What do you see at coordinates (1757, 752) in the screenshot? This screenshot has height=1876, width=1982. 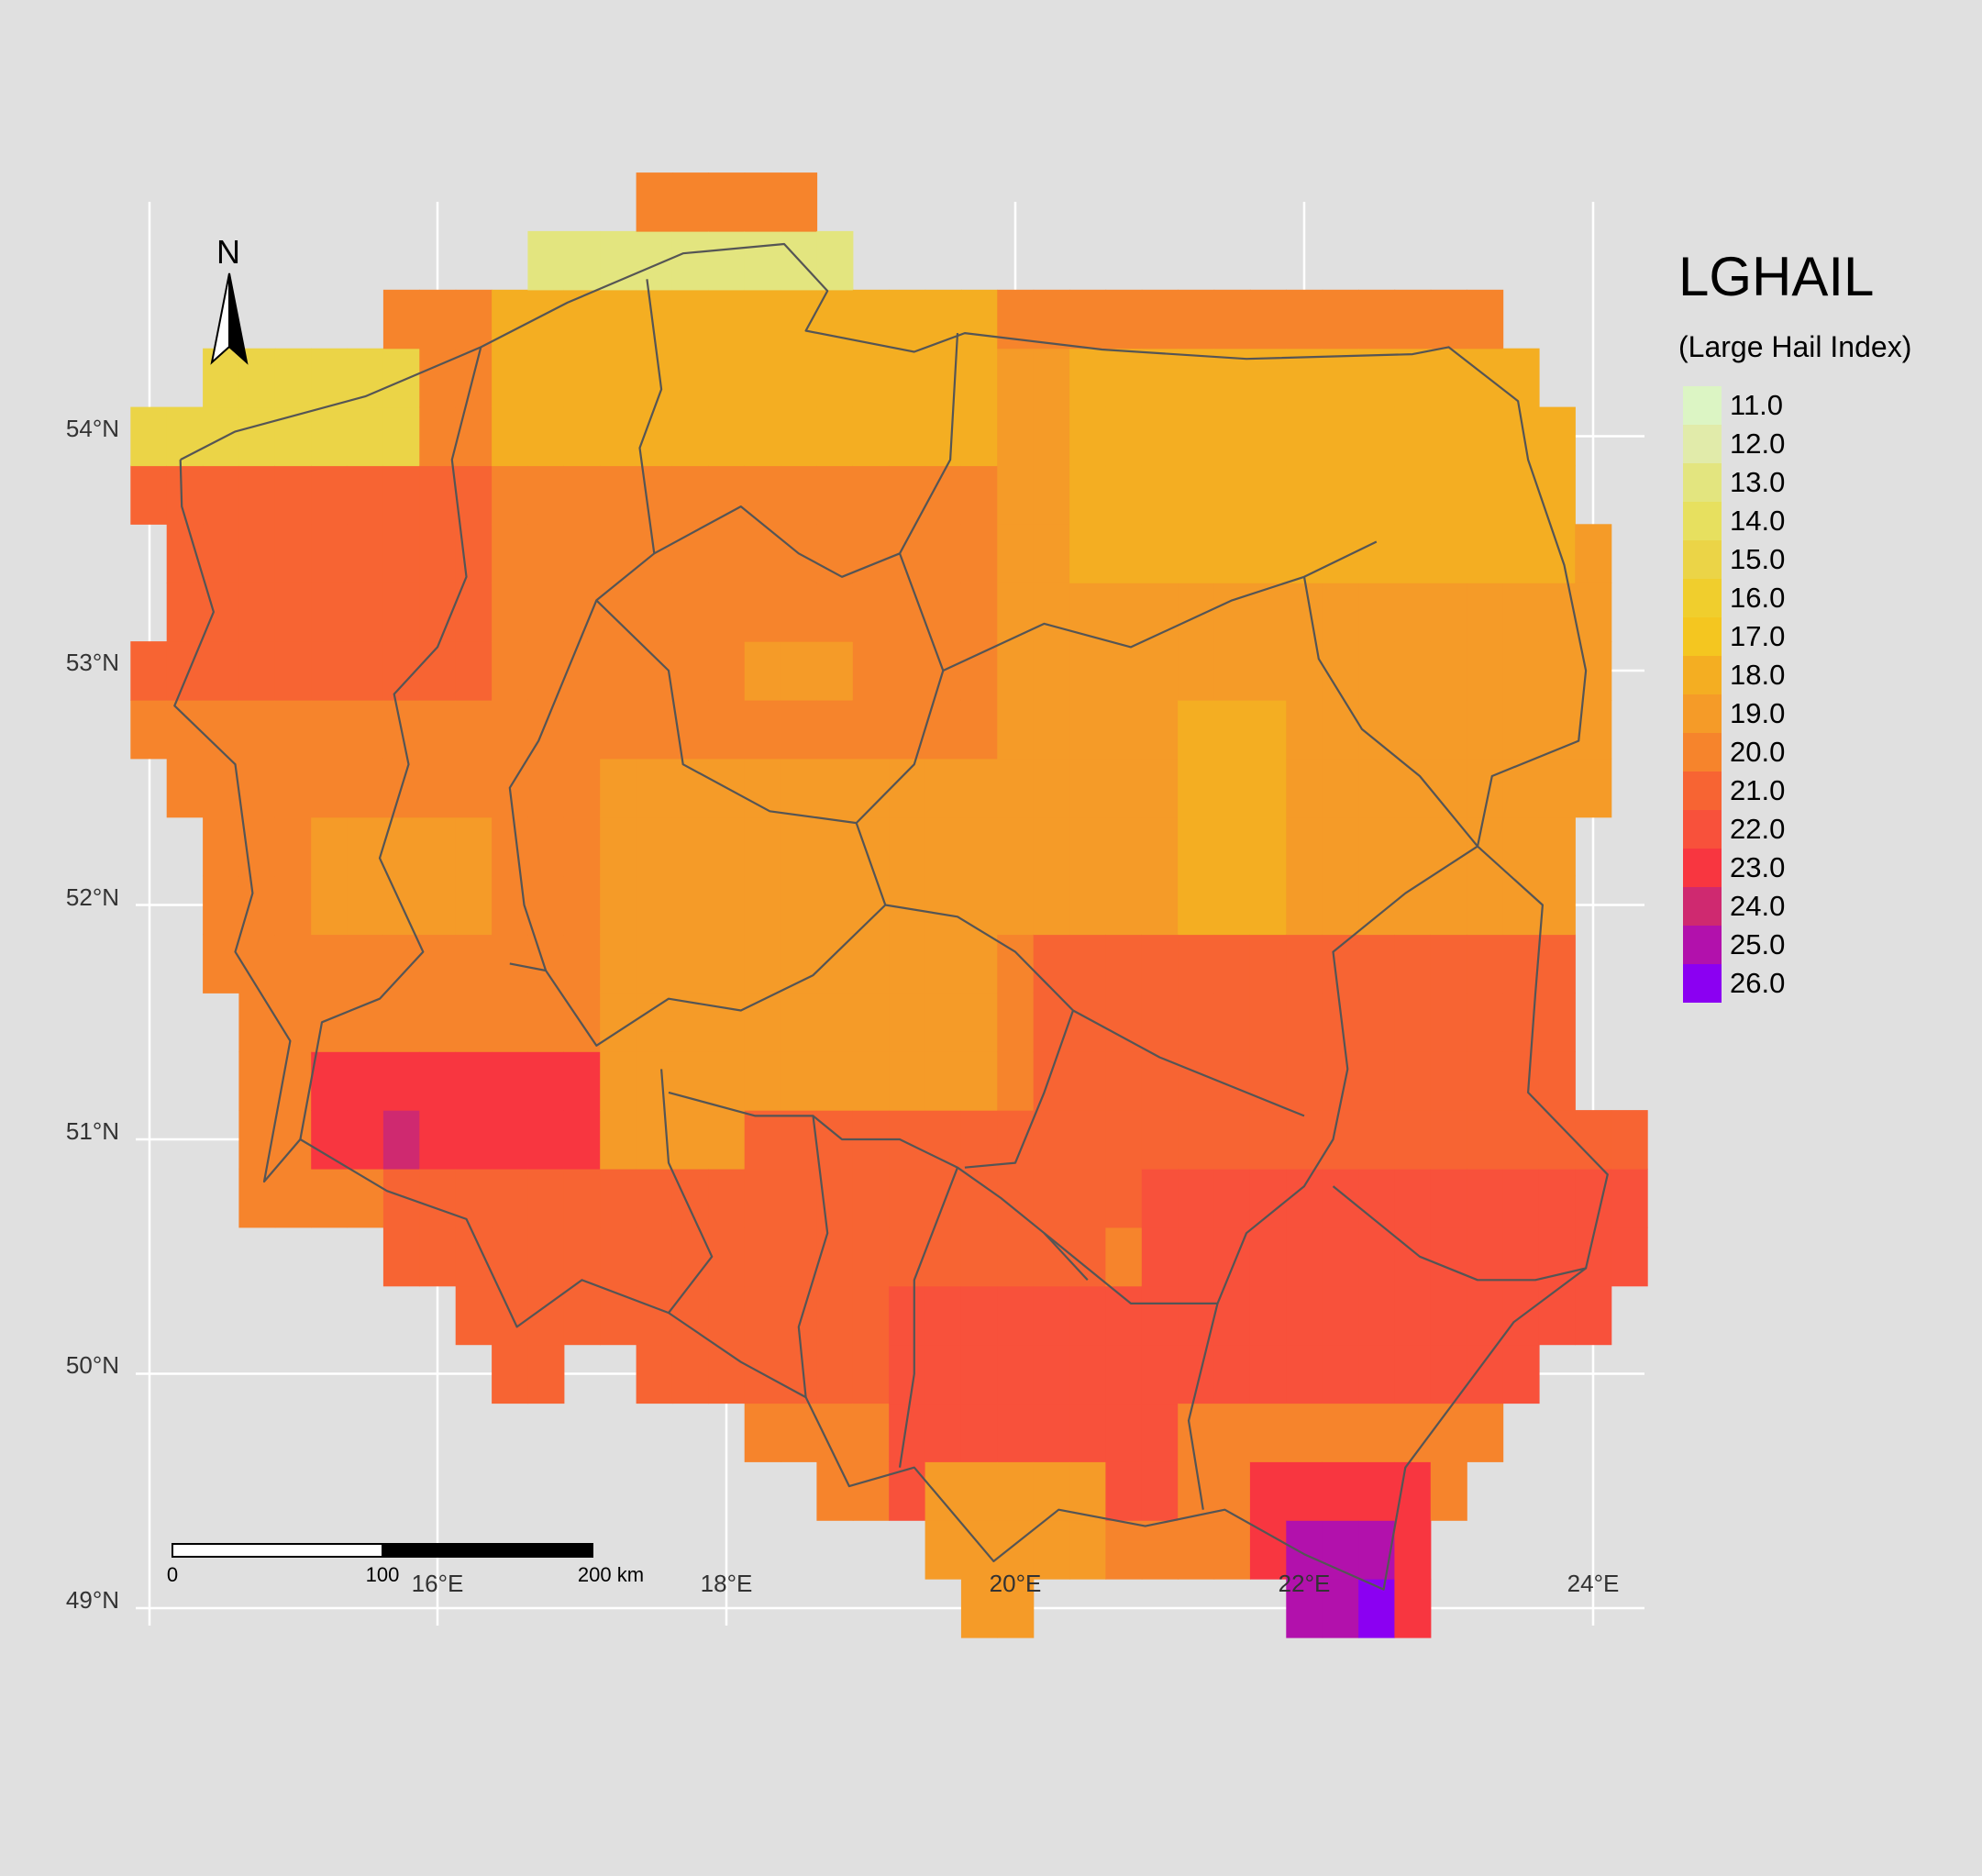 I see `legend-label: 20.0` at bounding box center [1757, 752].